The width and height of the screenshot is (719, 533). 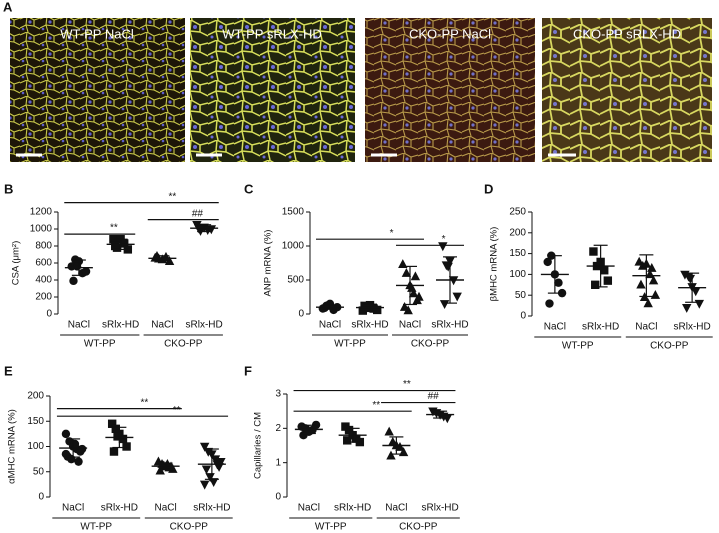 What do you see at coordinates (97, 90) in the screenshot?
I see `micrograph: WT-PP NaCl` at bounding box center [97, 90].